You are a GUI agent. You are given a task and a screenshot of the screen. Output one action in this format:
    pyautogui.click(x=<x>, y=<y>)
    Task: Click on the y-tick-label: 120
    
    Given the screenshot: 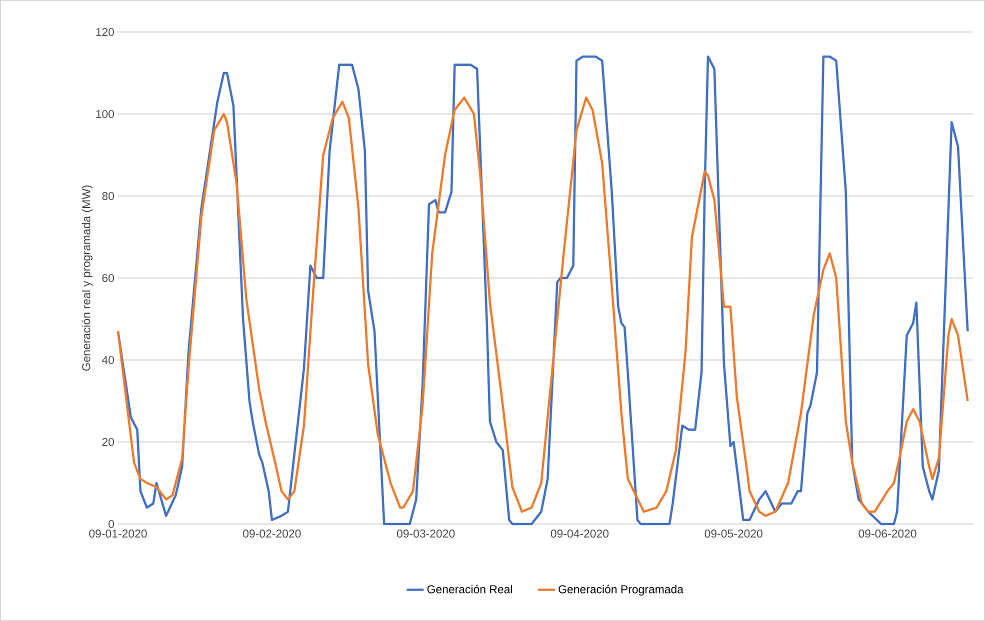 What is the action you would take?
    pyautogui.click(x=105, y=32)
    